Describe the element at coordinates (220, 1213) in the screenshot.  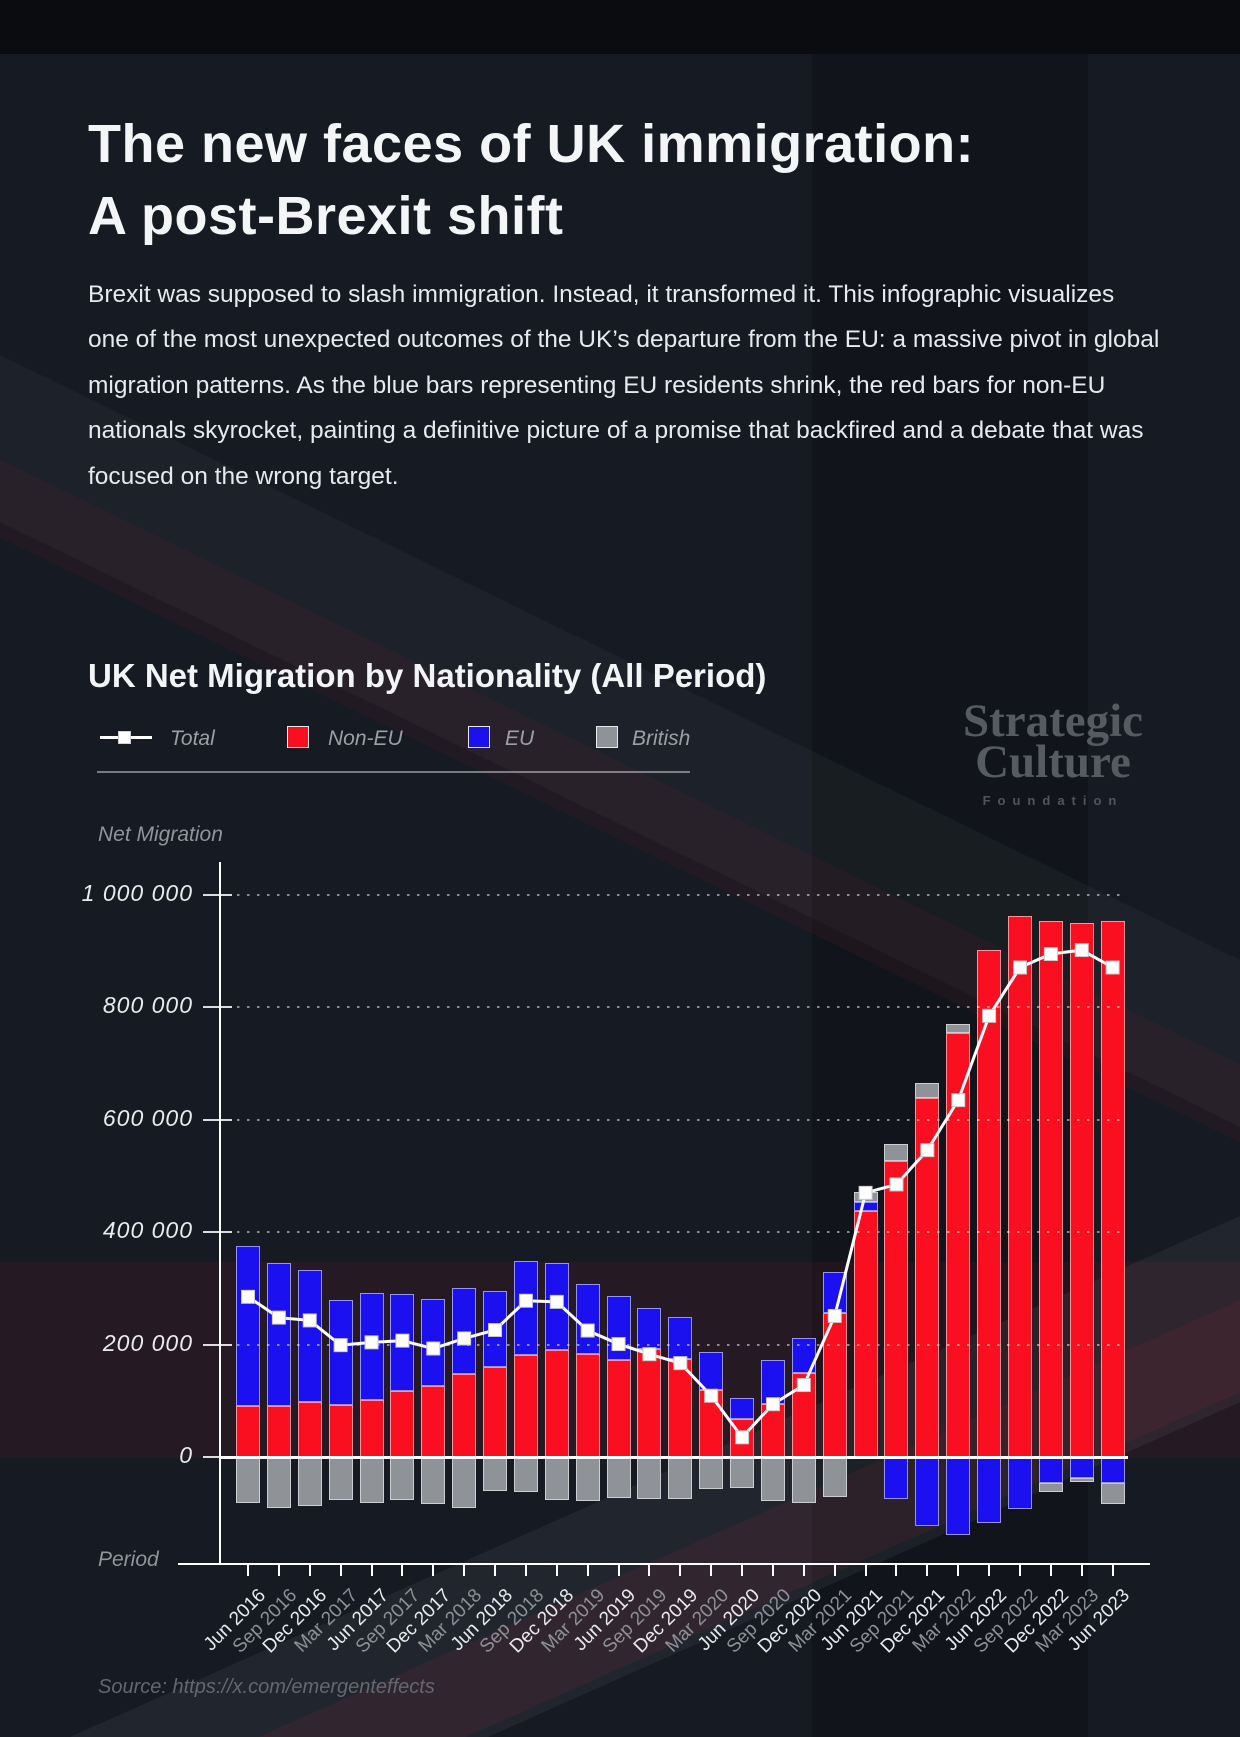
I see `y-axis-line` at that location.